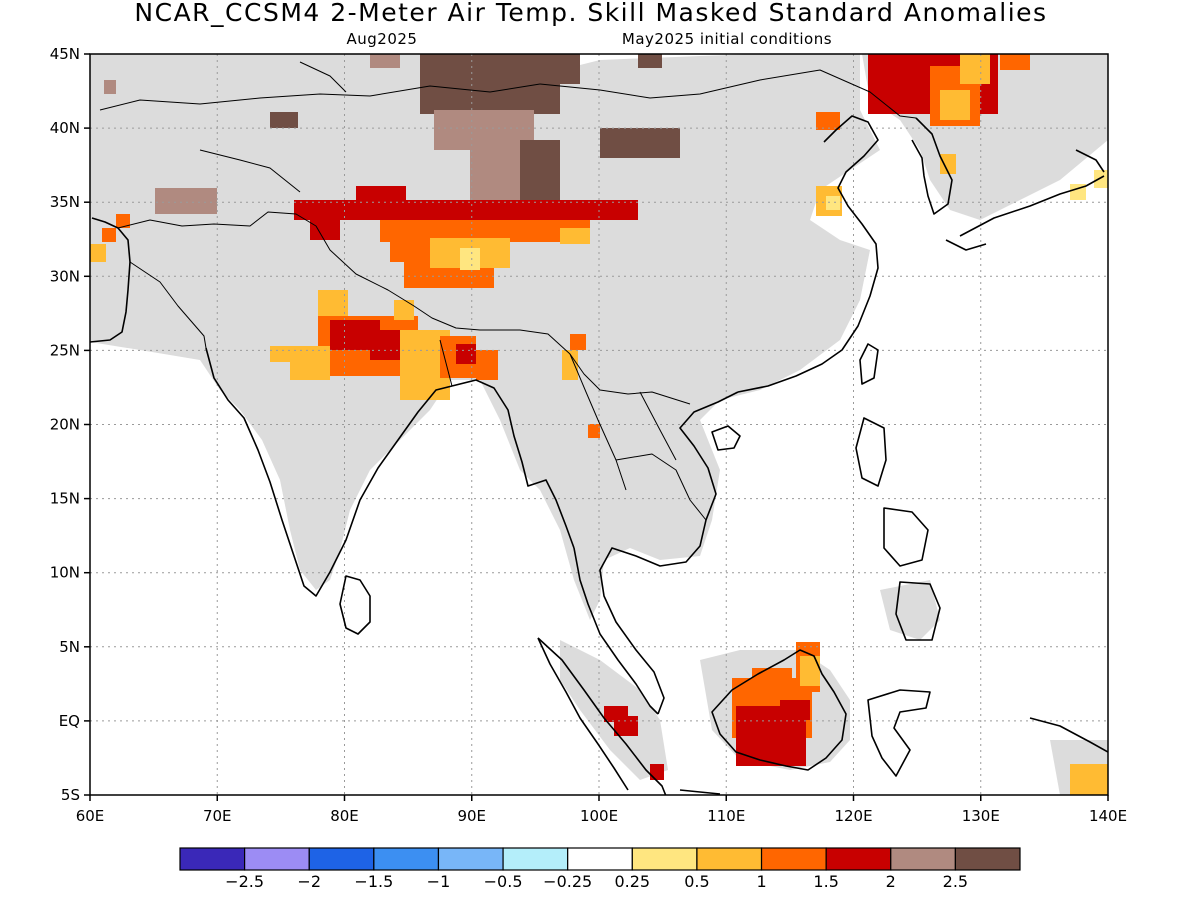  What do you see at coordinates (373, 881) in the screenshot?
I see `colorbar-label: −1.5` at bounding box center [373, 881].